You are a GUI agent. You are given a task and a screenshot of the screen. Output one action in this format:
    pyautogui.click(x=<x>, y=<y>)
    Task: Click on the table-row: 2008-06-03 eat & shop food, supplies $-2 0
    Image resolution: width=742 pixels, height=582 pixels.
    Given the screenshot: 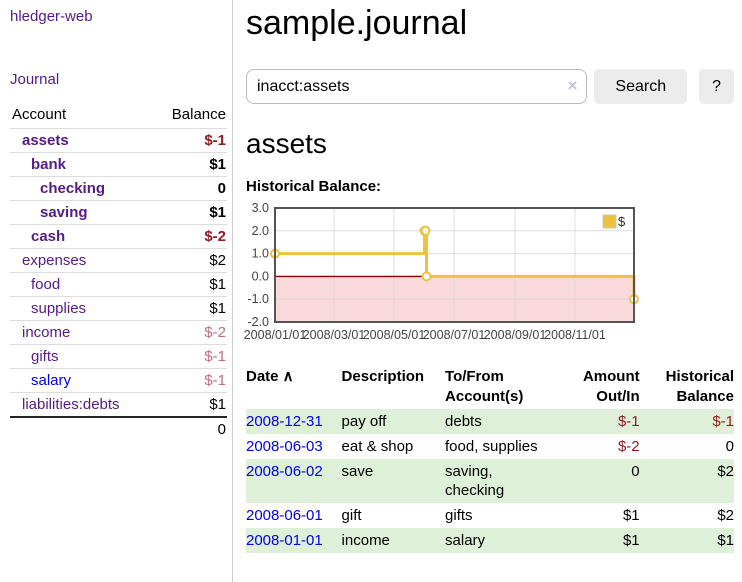 What is the action you would take?
    pyautogui.click(x=490, y=446)
    